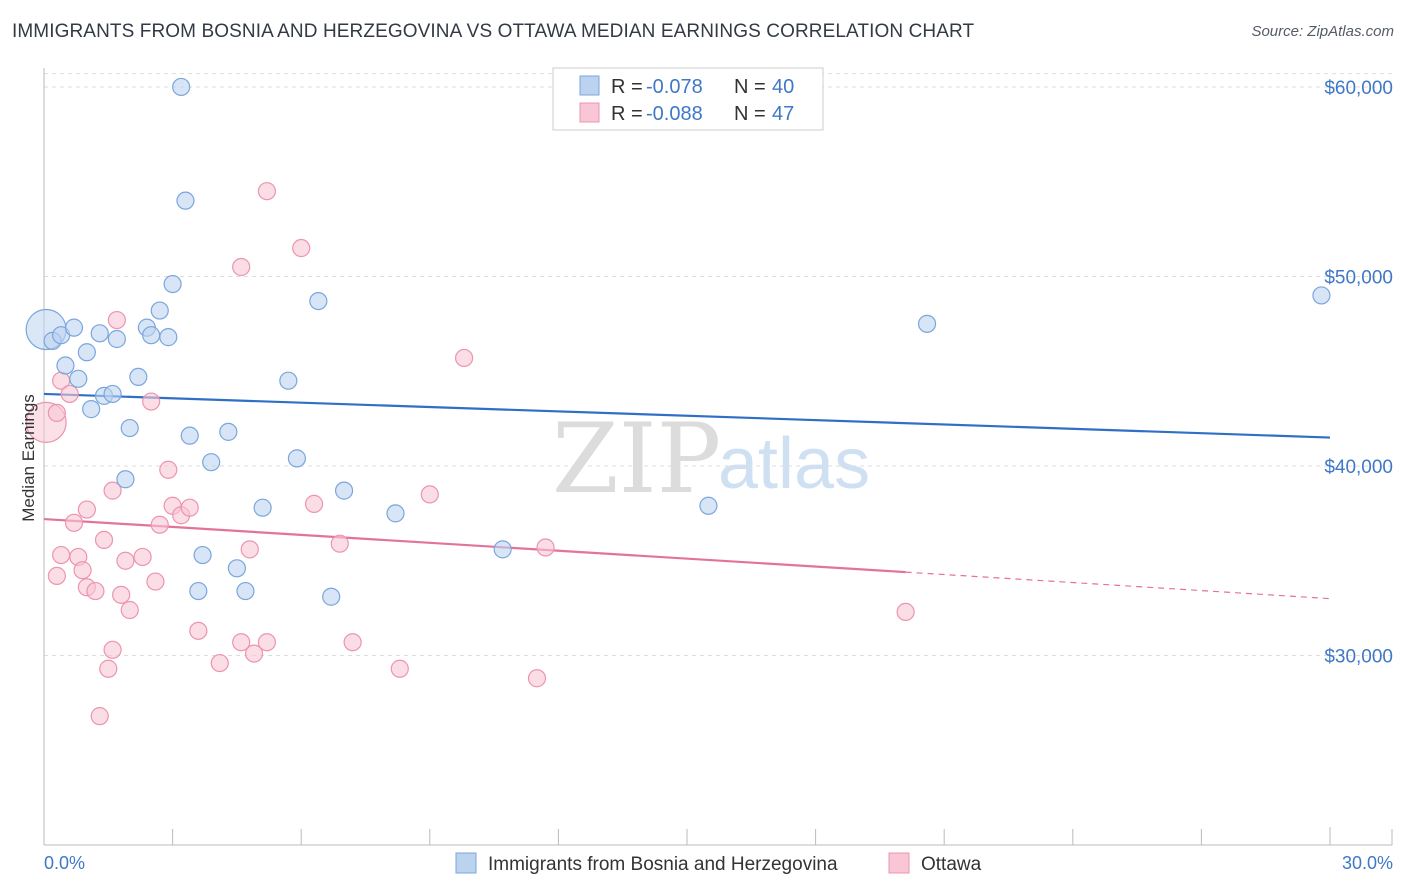 This screenshot has width=1406, height=892. I want to click on watermark: ZIP atlas, so click(711, 459).